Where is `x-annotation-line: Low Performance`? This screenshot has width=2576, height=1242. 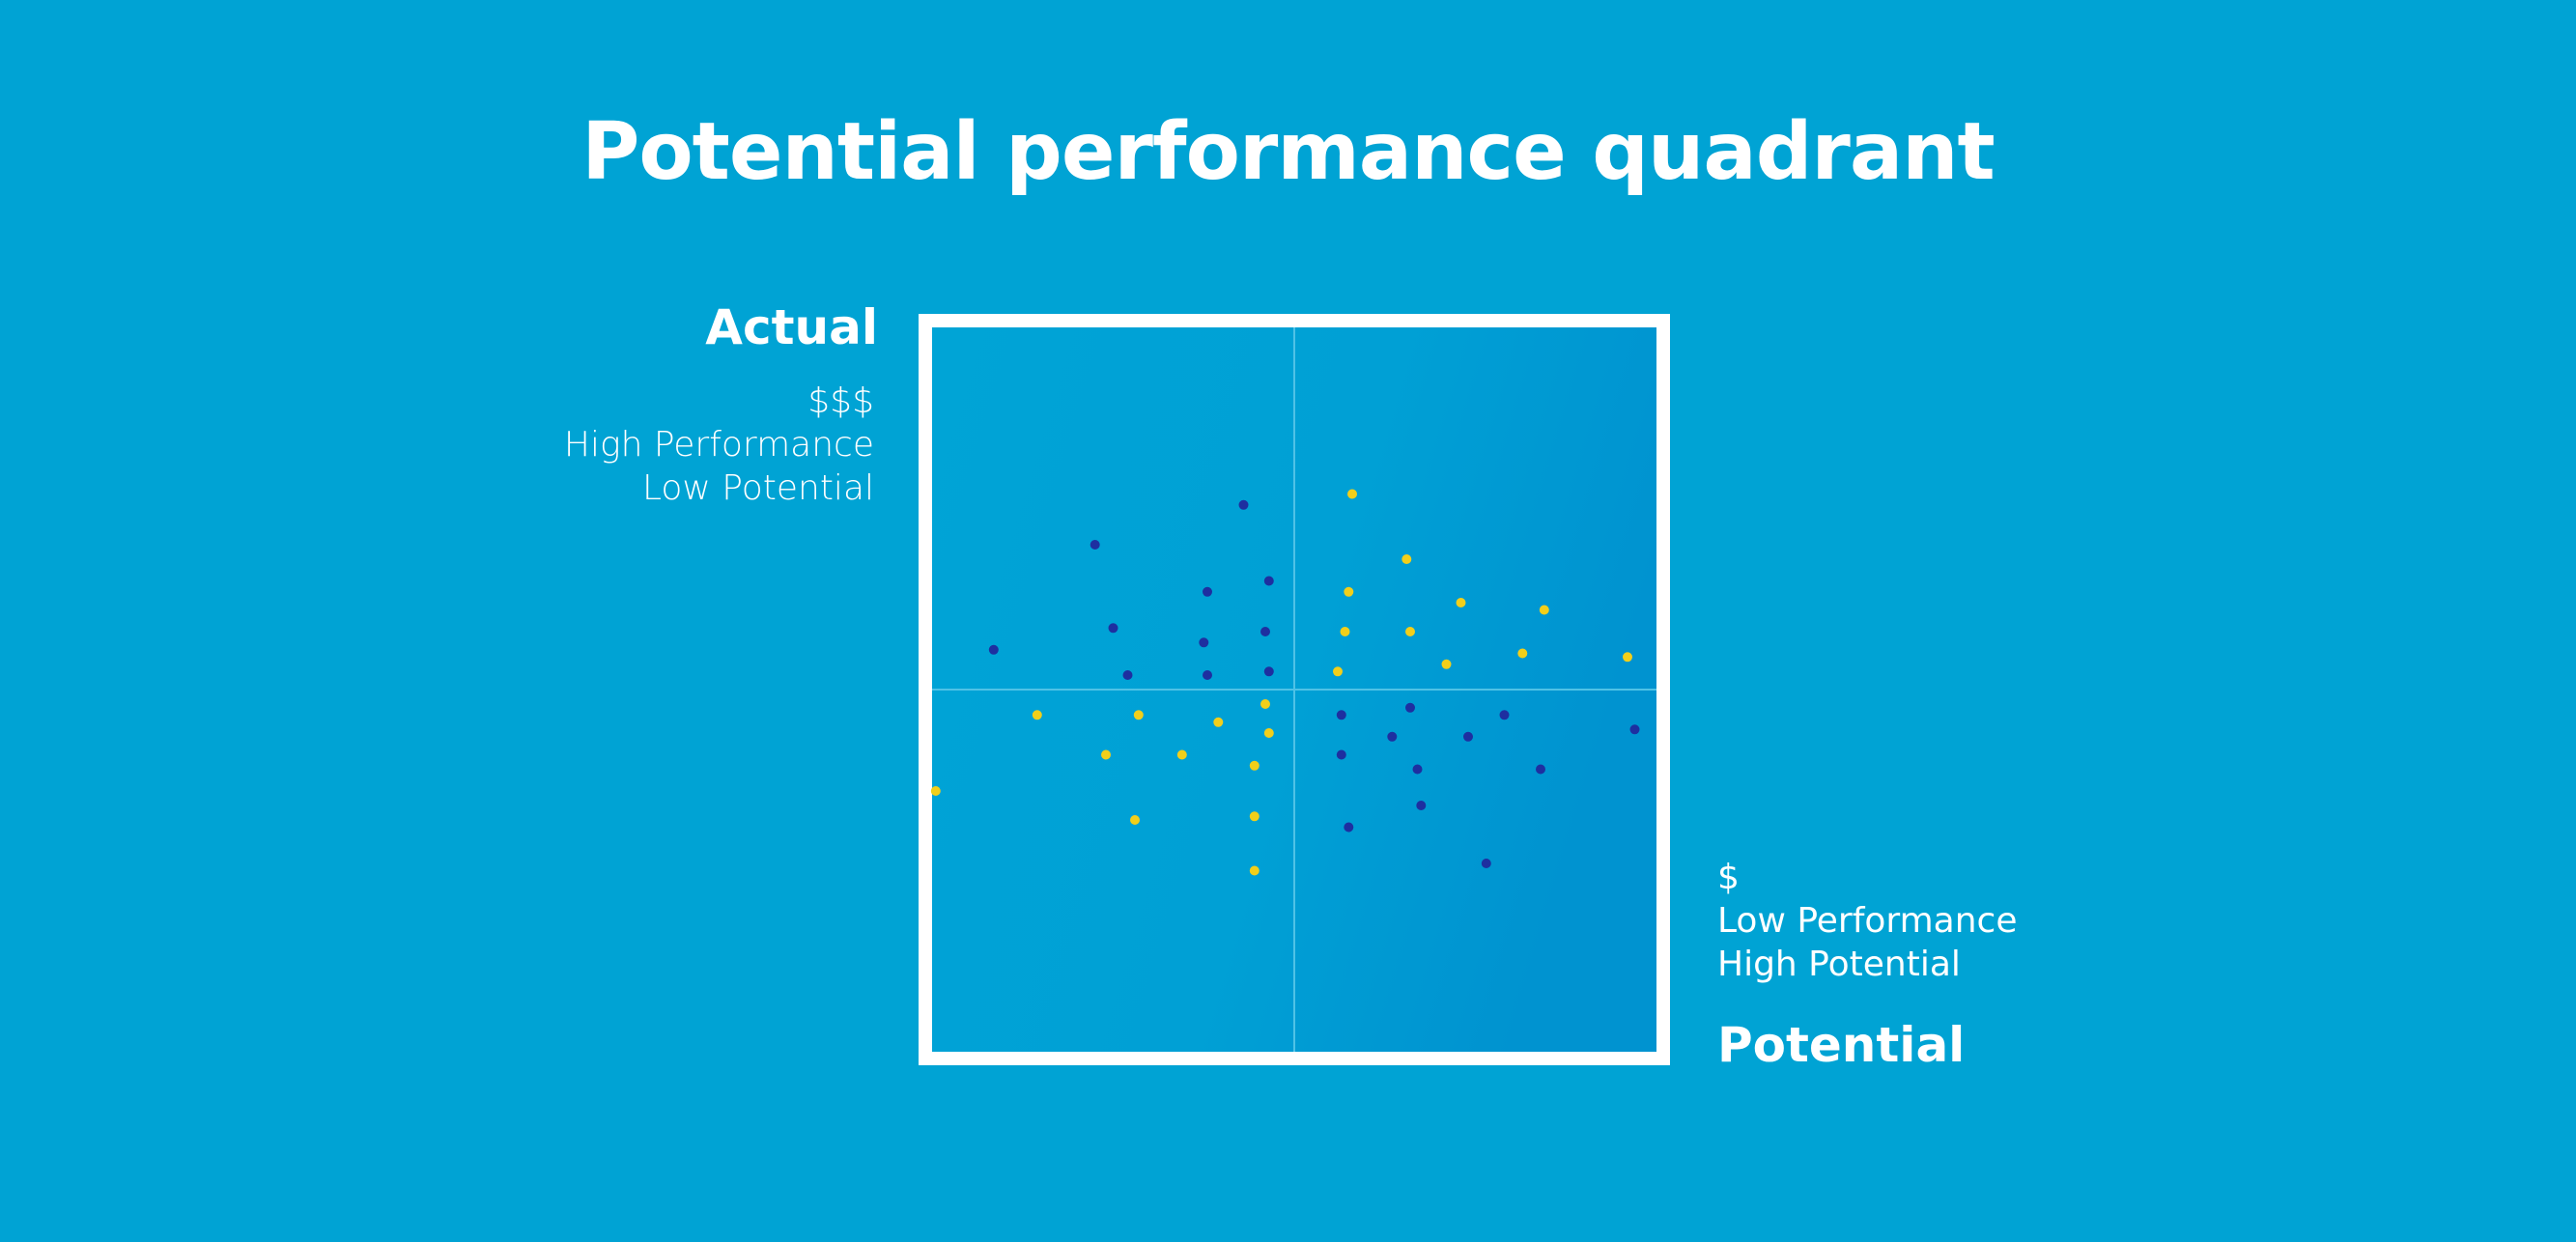 x-annotation-line: Low Performance is located at coordinates (1867, 921).